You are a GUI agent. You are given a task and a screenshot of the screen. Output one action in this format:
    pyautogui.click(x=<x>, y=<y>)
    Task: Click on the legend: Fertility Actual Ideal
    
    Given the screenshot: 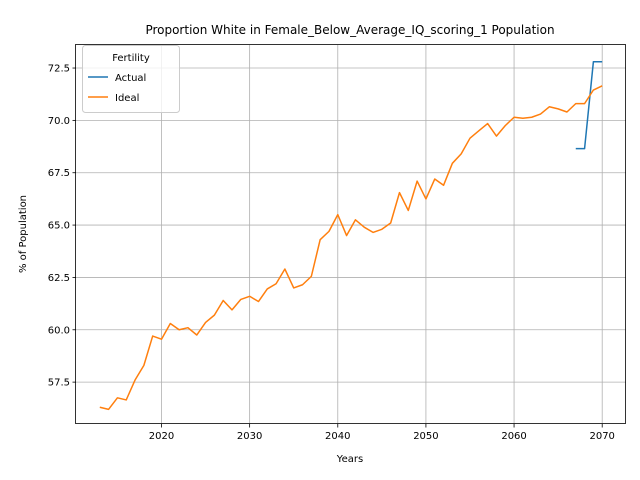 What is the action you would take?
    pyautogui.click(x=131, y=79)
    